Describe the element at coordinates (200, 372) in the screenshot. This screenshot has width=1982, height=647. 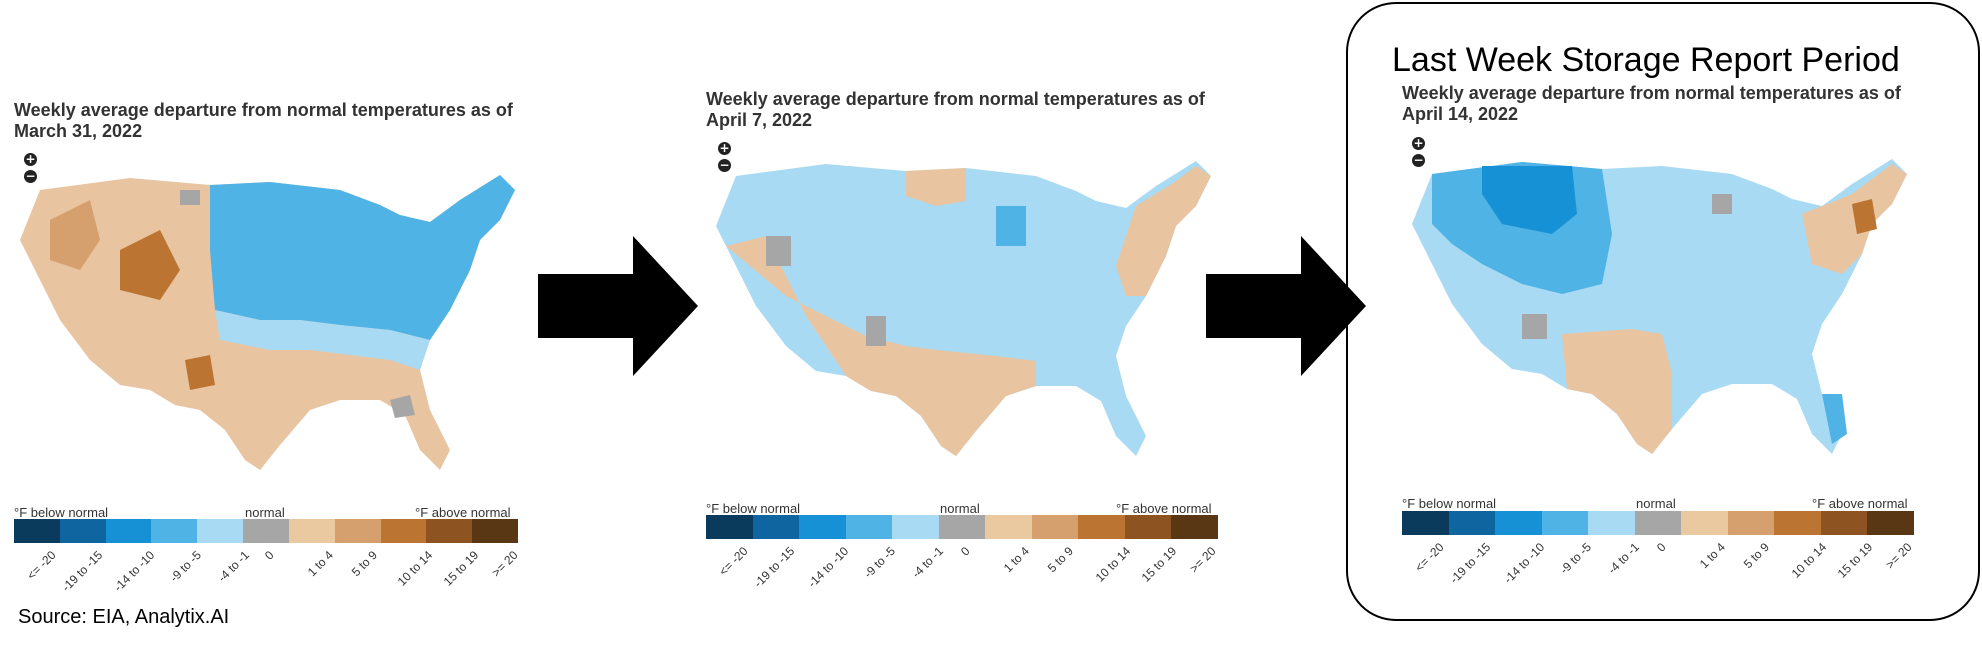
I see `warm-patch-nm` at that location.